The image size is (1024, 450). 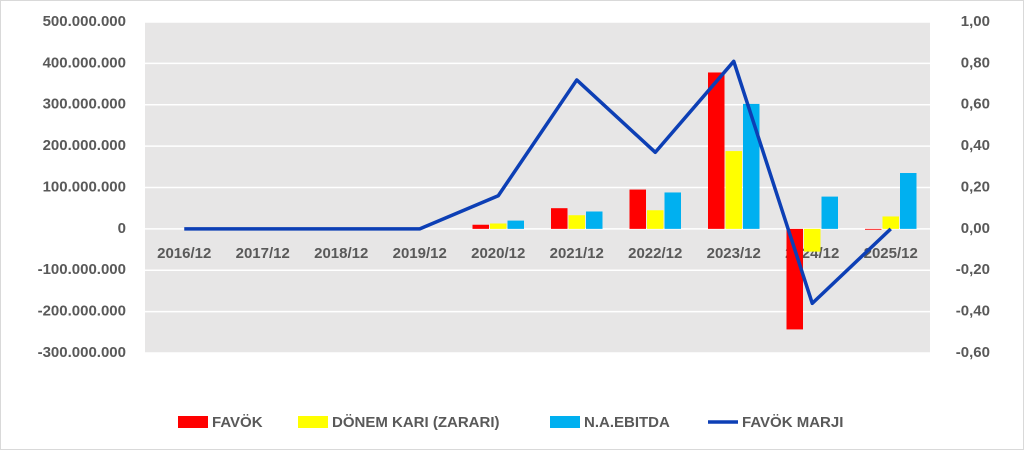 What do you see at coordinates (975, 104) in the screenshot?
I see `y2-tick-label: 0,60` at bounding box center [975, 104].